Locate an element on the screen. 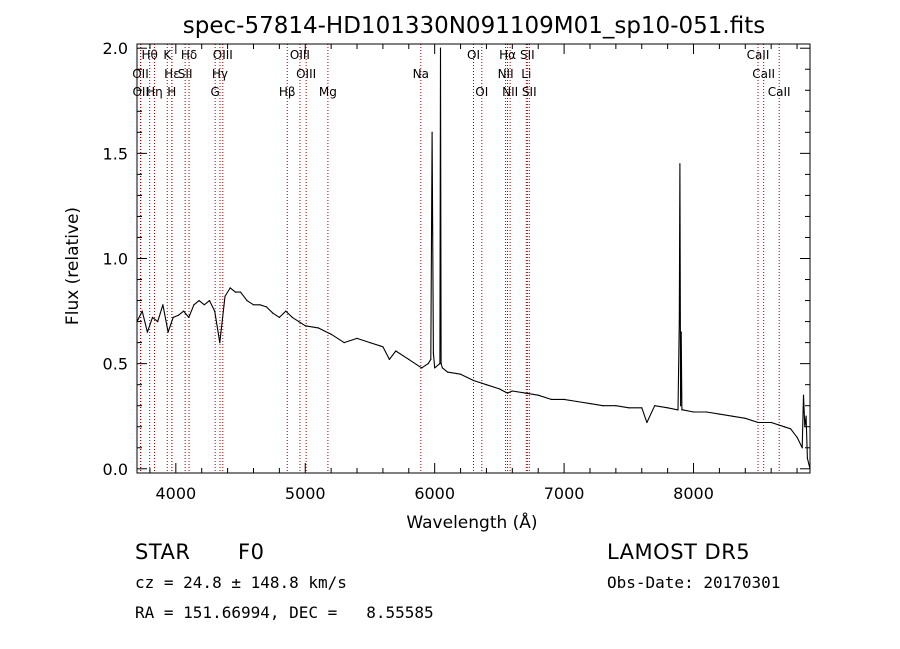 This screenshot has height=649, width=900. line-marker-label: Hθ is located at coordinates (149, 55).